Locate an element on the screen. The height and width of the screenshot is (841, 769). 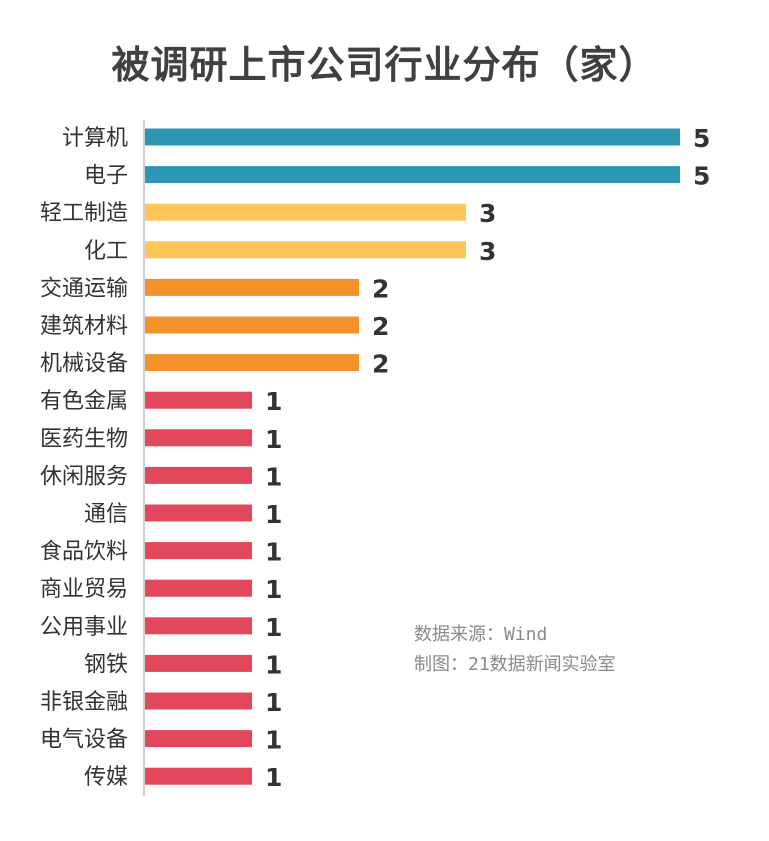
category-label: 休闲服务 is located at coordinates (84, 476).